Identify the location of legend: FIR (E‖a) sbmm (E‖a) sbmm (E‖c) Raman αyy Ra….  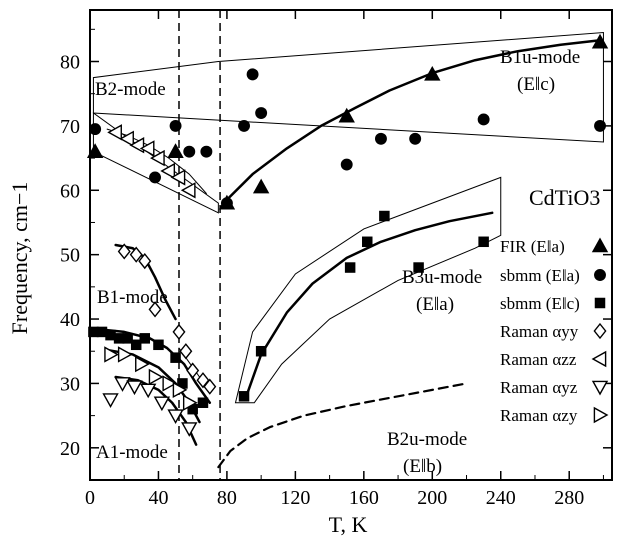
(554, 331).